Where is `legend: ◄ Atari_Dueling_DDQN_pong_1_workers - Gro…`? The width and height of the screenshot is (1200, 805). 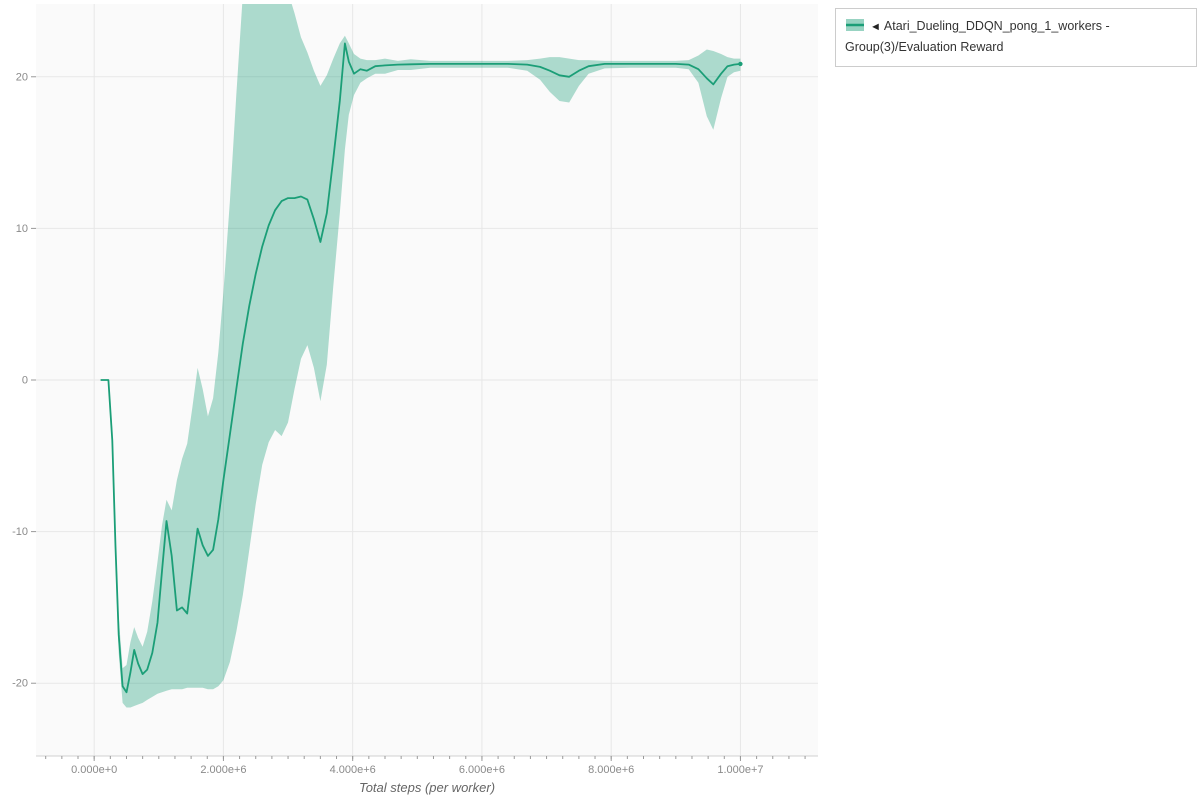 legend: ◄ Atari_Dueling_DDQN_pong_1_workers - Gro… is located at coordinates (1016, 37).